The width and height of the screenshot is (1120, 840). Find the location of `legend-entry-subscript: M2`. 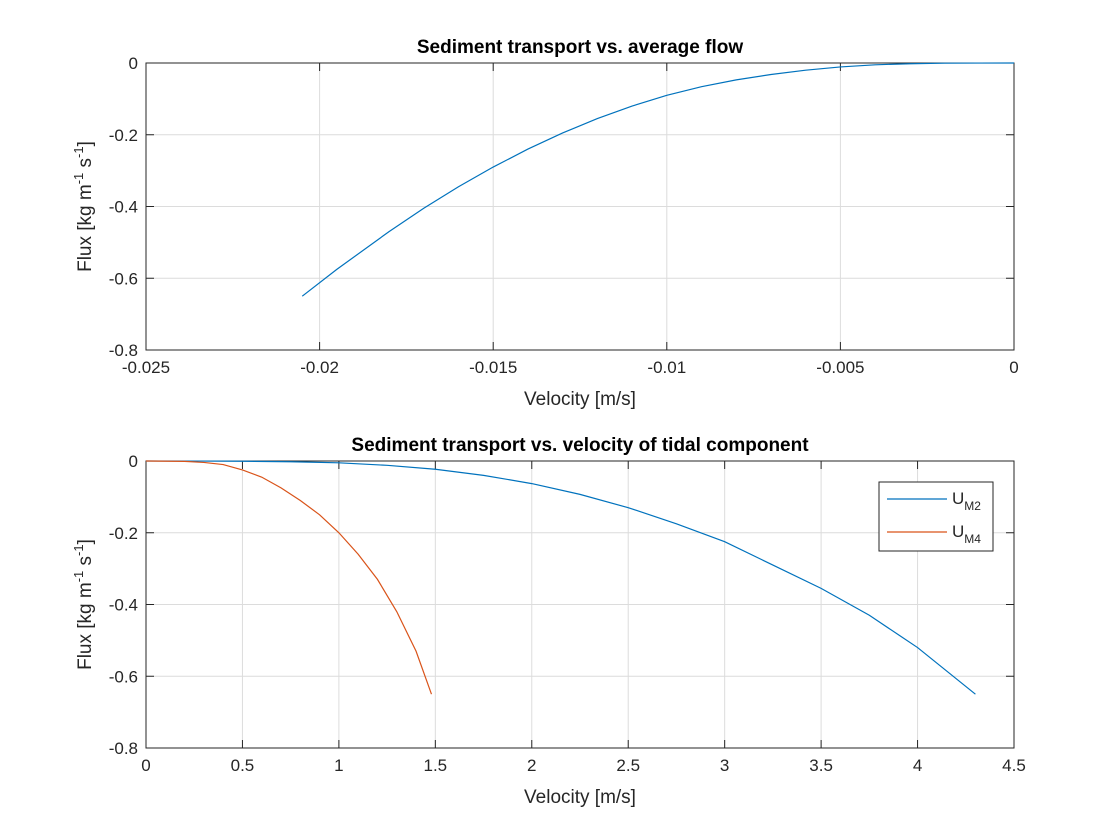

legend-entry-subscript: M2 is located at coordinates (972, 506).